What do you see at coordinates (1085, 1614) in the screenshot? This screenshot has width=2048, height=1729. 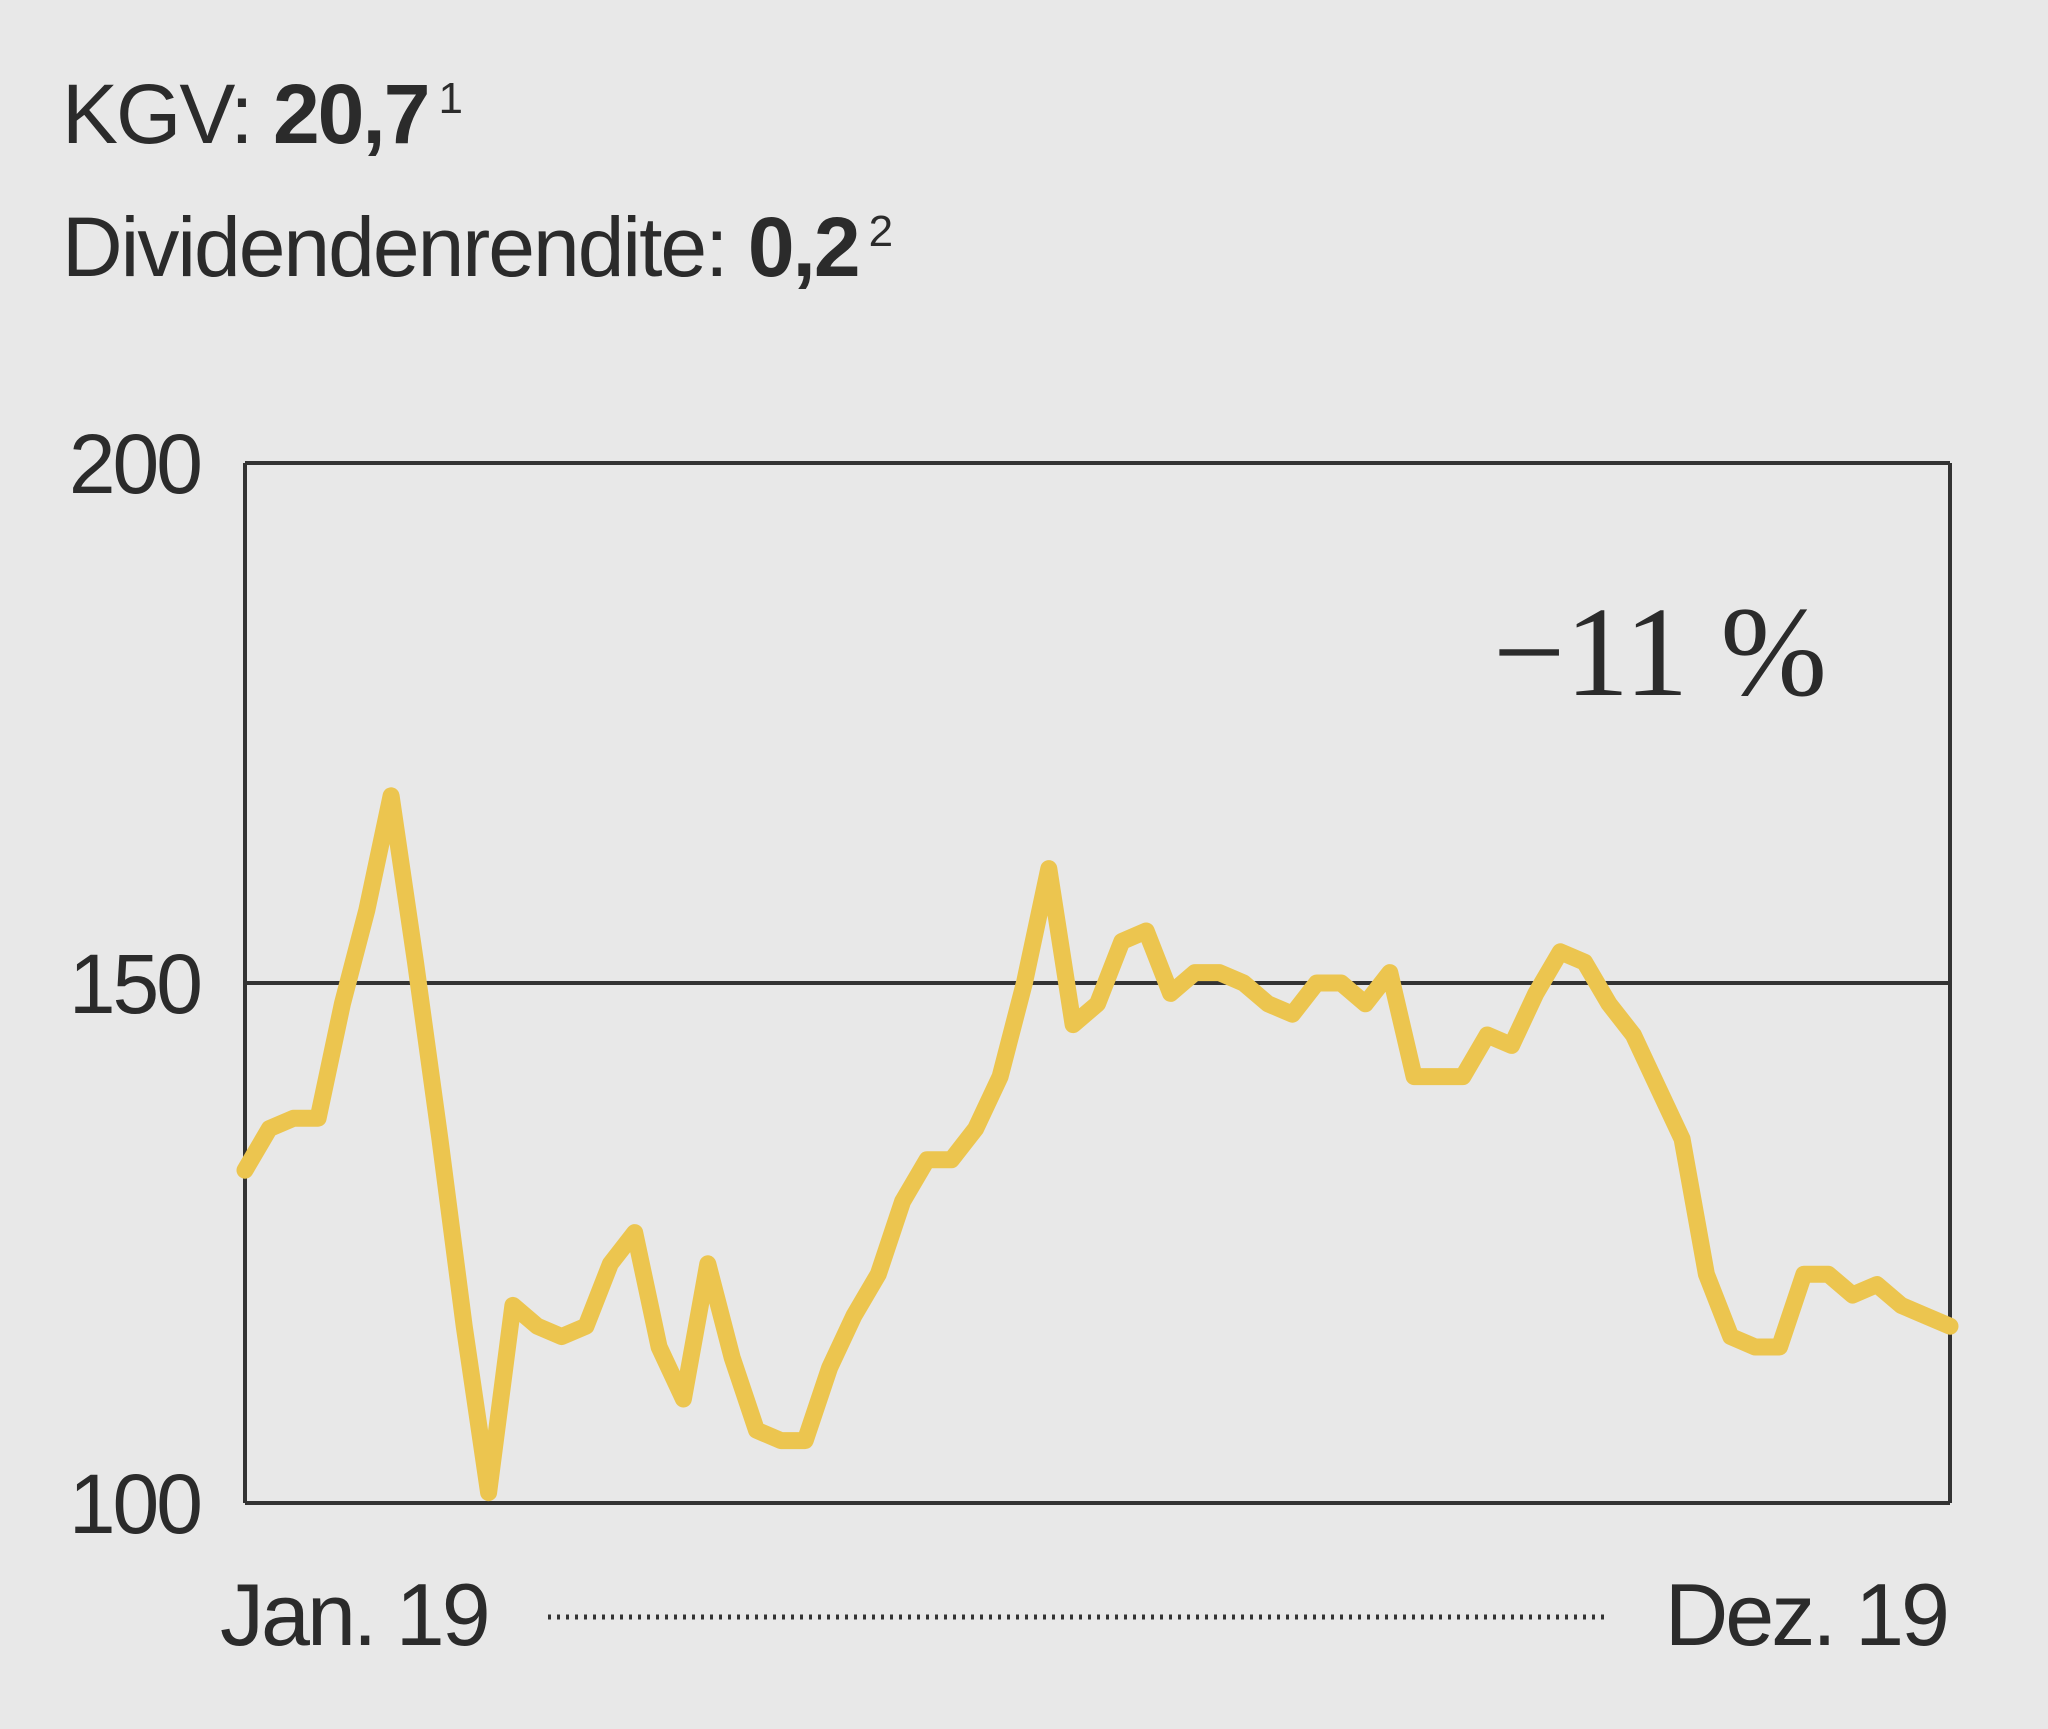 I see `x-axis: Jan. 19 Dez. 19` at bounding box center [1085, 1614].